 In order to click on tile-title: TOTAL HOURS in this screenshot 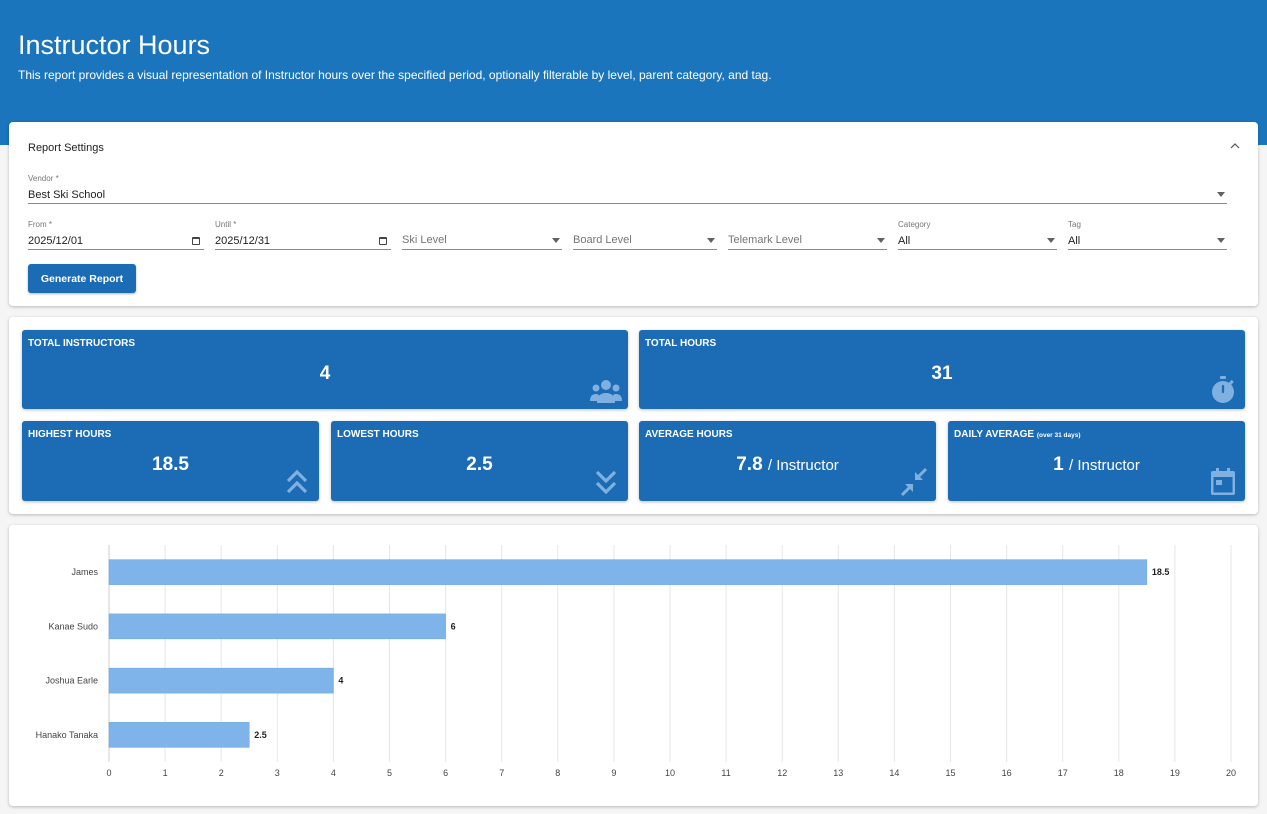, I will do `click(681, 343)`.